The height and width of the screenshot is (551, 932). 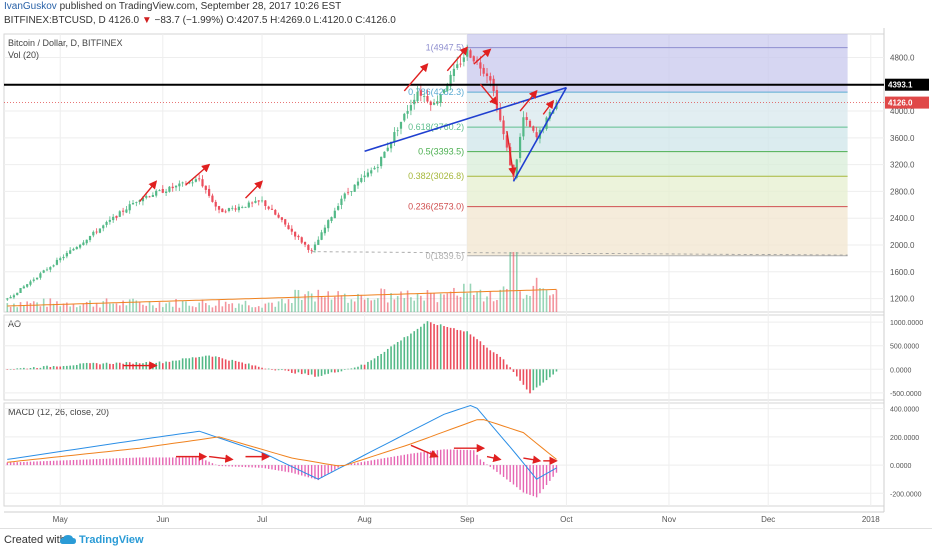 What do you see at coordinates (900, 103) in the screenshot?
I see `price-label-text: 4126.0` at bounding box center [900, 103].